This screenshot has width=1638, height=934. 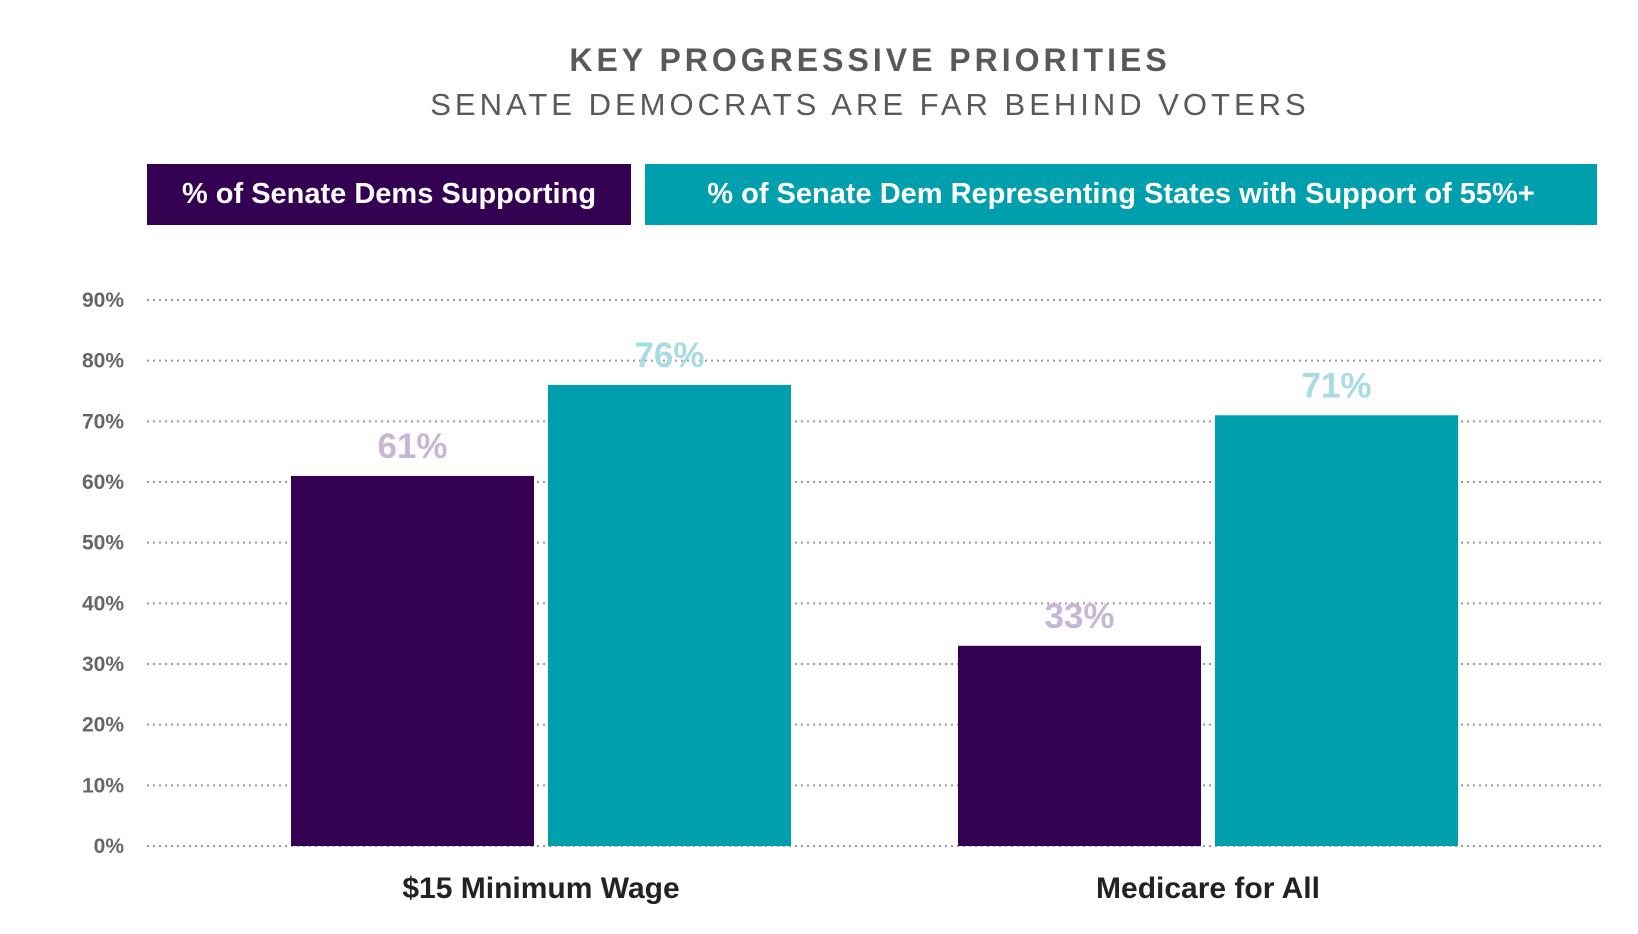 I want to click on y-axis-ticks: 0% 10% 20% 30% 40% 50% 60% 70% 80% 90%, so click(x=103, y=573).